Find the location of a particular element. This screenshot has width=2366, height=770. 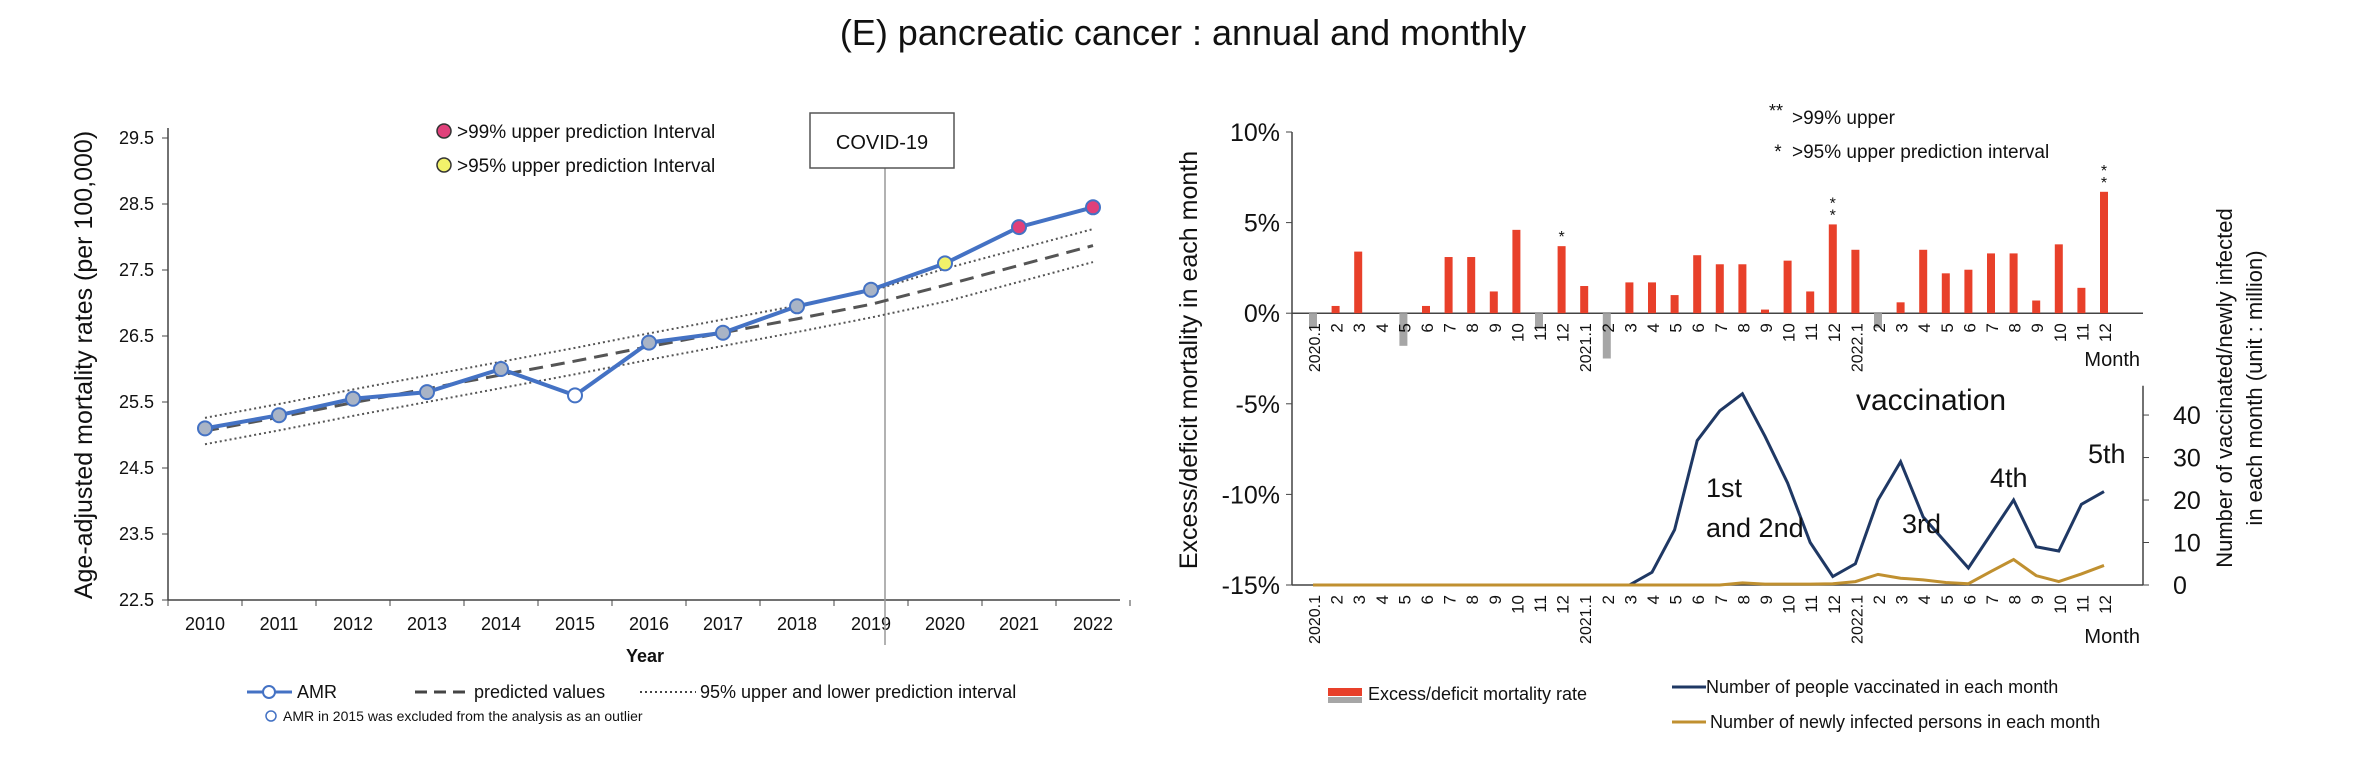

bar-legend-label: Excess/deficit mortality rate is located at coordinates (1477, 694).